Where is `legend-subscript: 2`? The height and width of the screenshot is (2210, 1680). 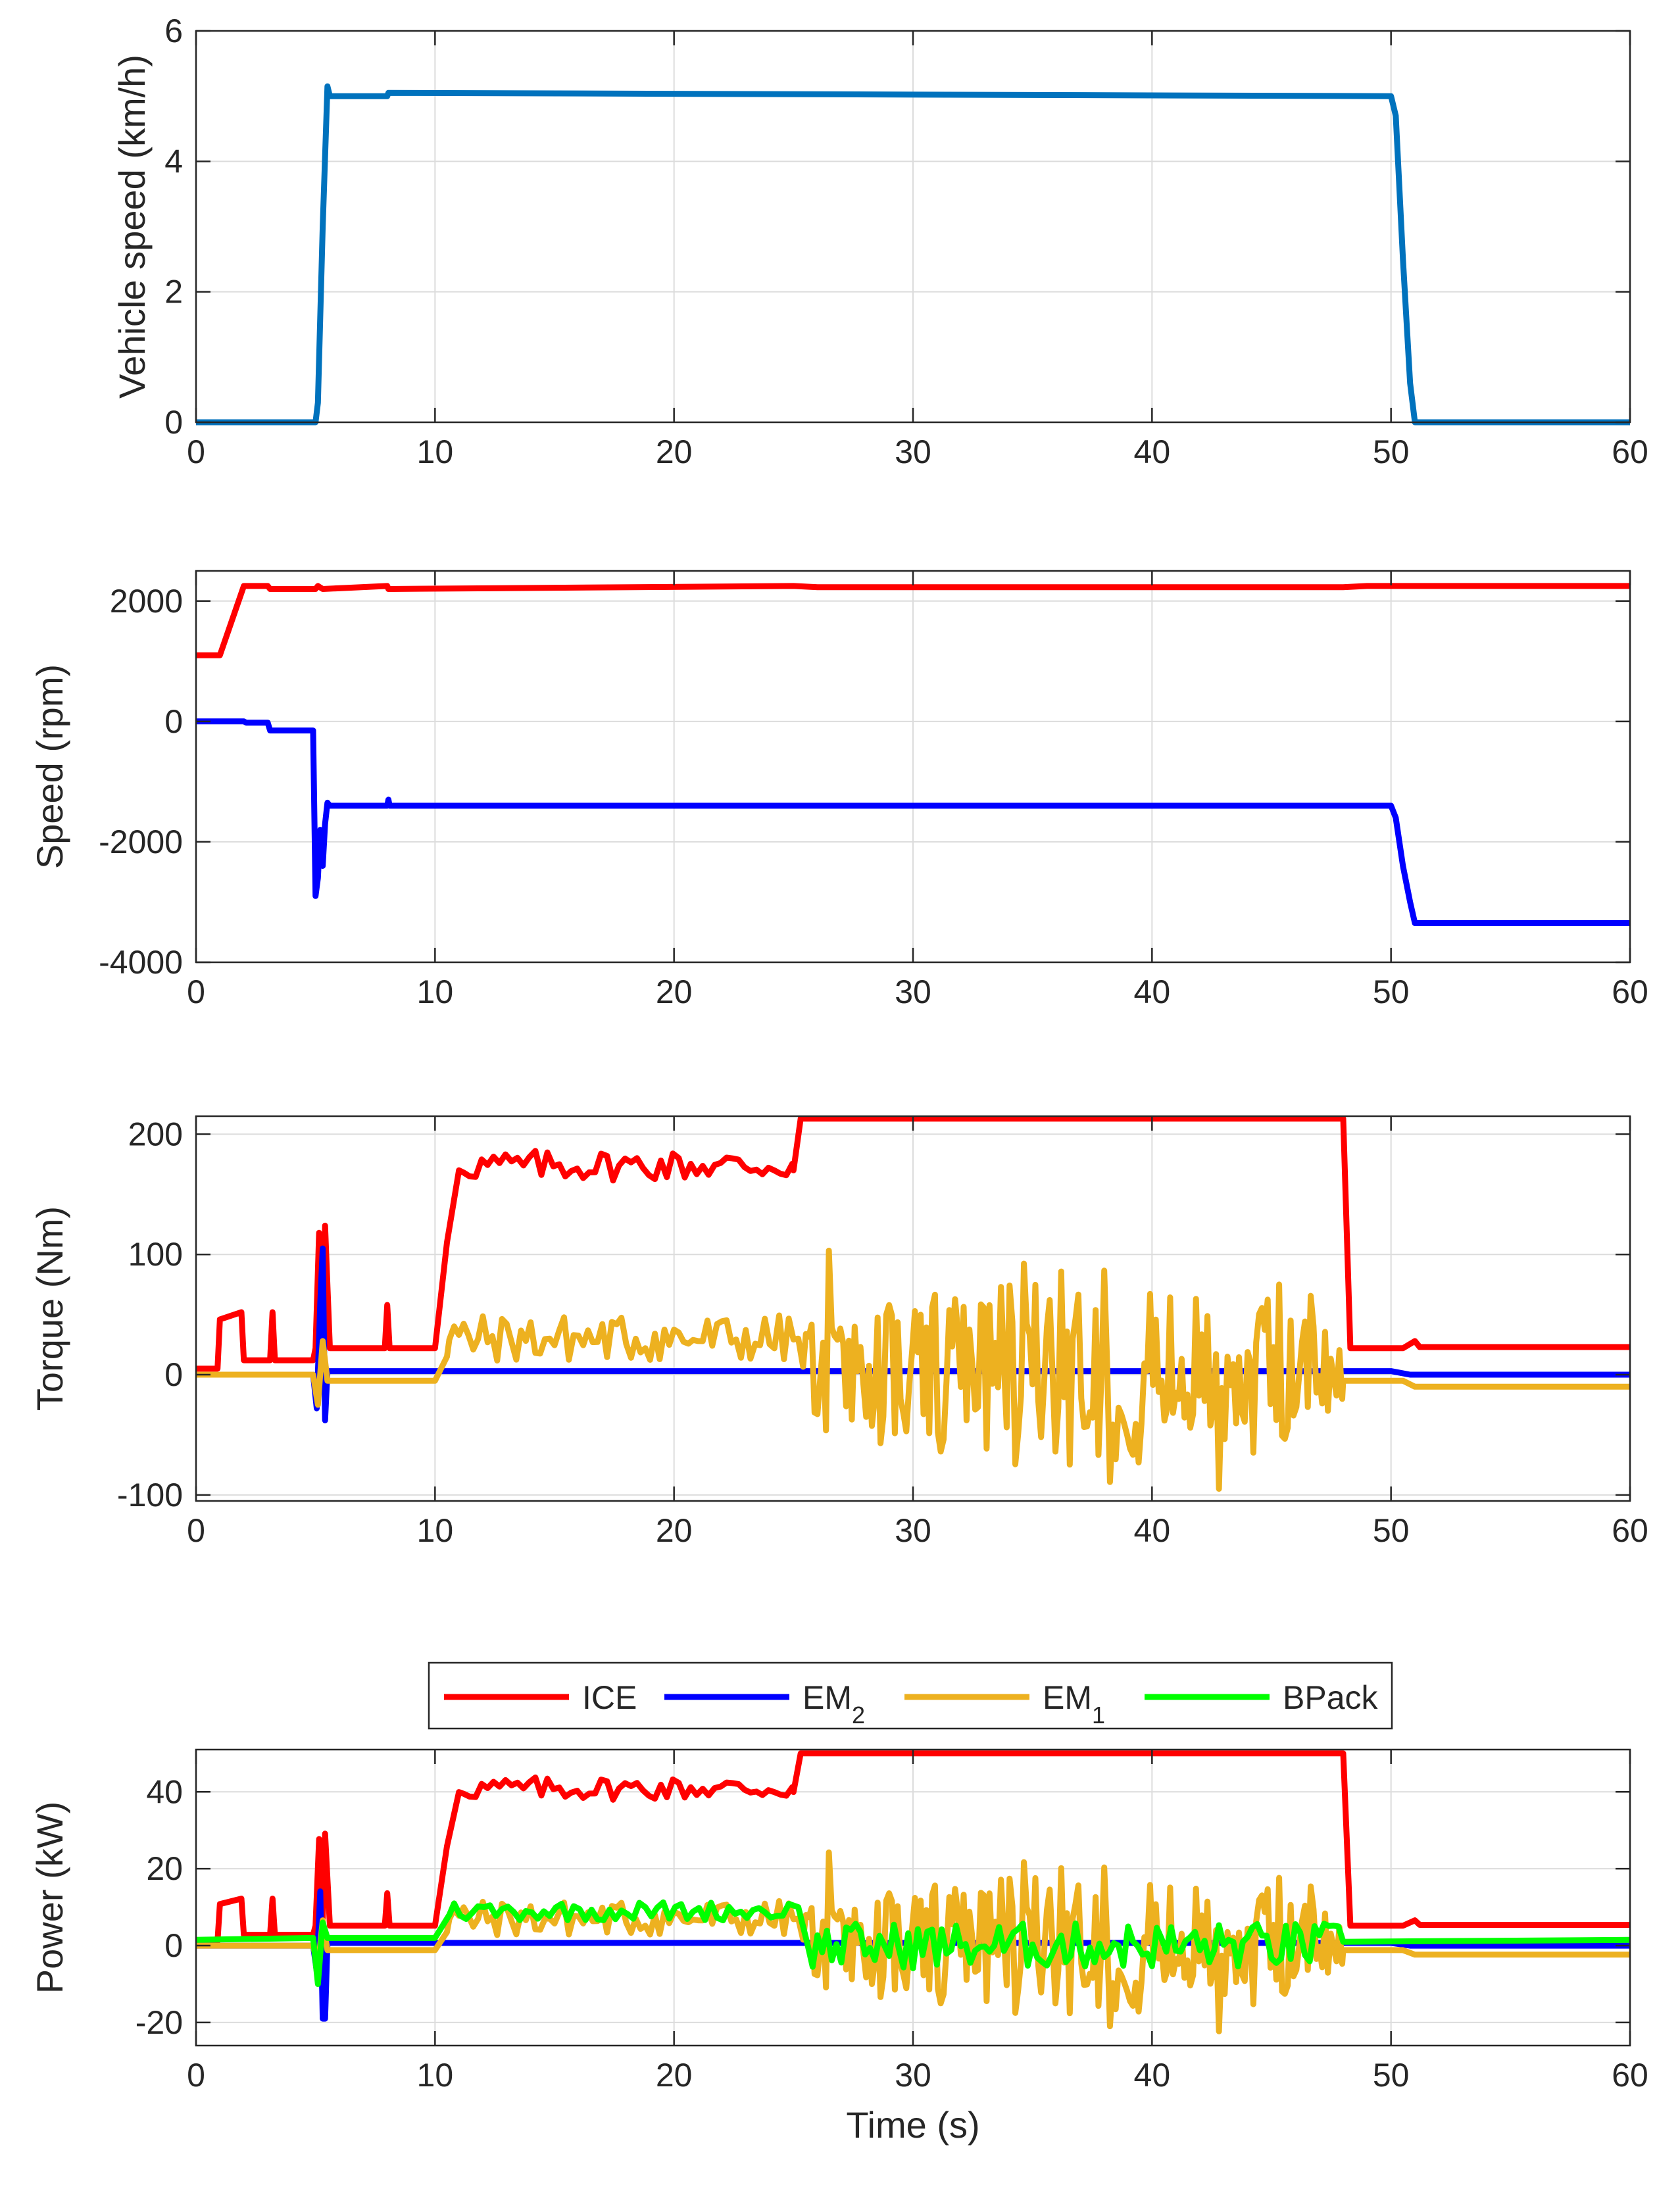 legend-subscript: 2 is located at coordinates (858, 1715).